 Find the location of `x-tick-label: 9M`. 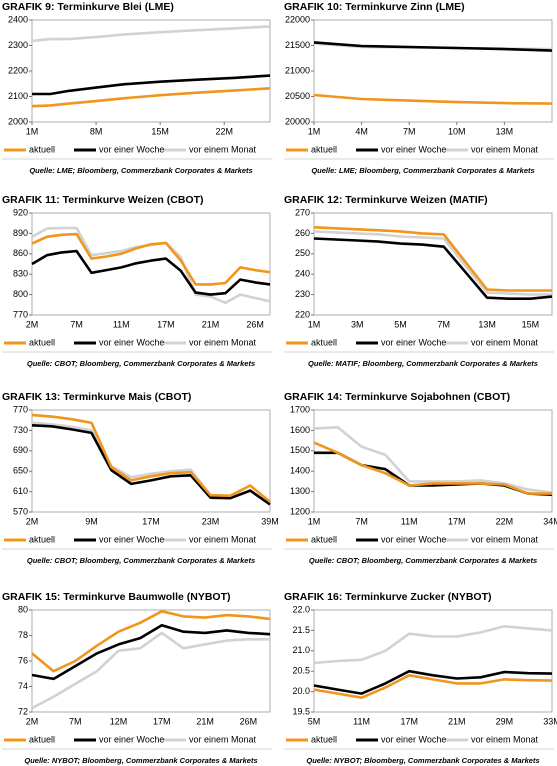

x-tick-label: 9M is located at coordinates (91, 521).